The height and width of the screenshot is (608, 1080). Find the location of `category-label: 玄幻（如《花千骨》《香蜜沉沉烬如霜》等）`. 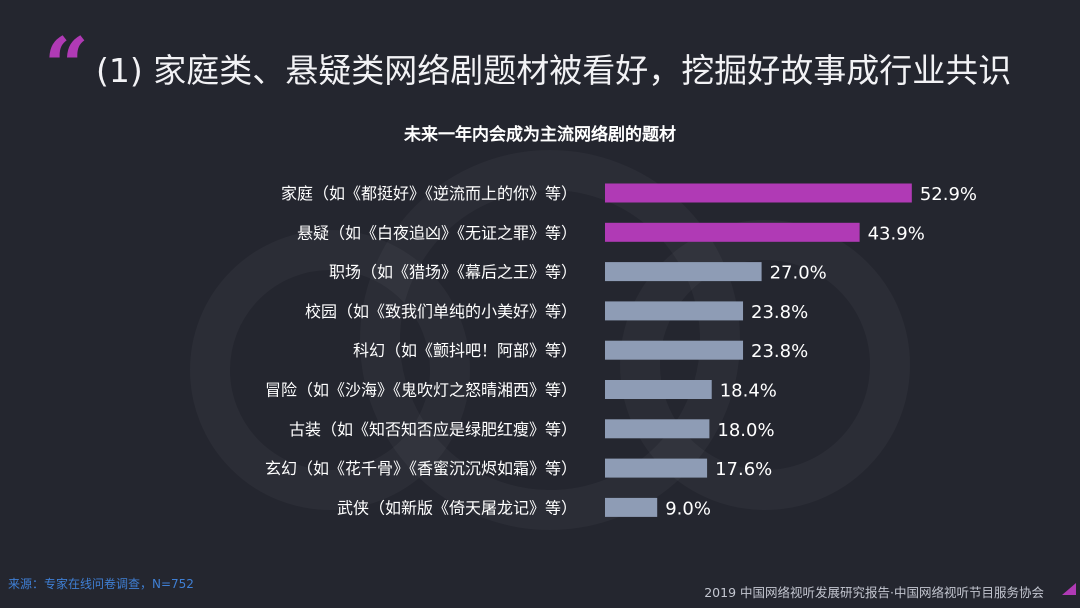

category-label: 玄幻（如《花千骨》《香蜜沉沉烬如霜》等） is located at coordinates (421, 468).